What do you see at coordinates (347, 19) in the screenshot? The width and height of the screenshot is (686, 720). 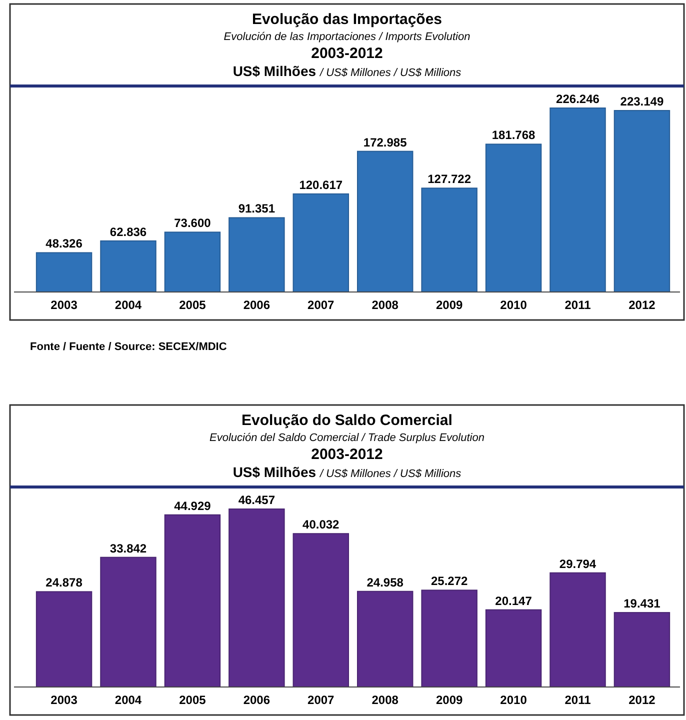 I see `chart-title: Evolução das Importações` at bounding box center [347, 19].